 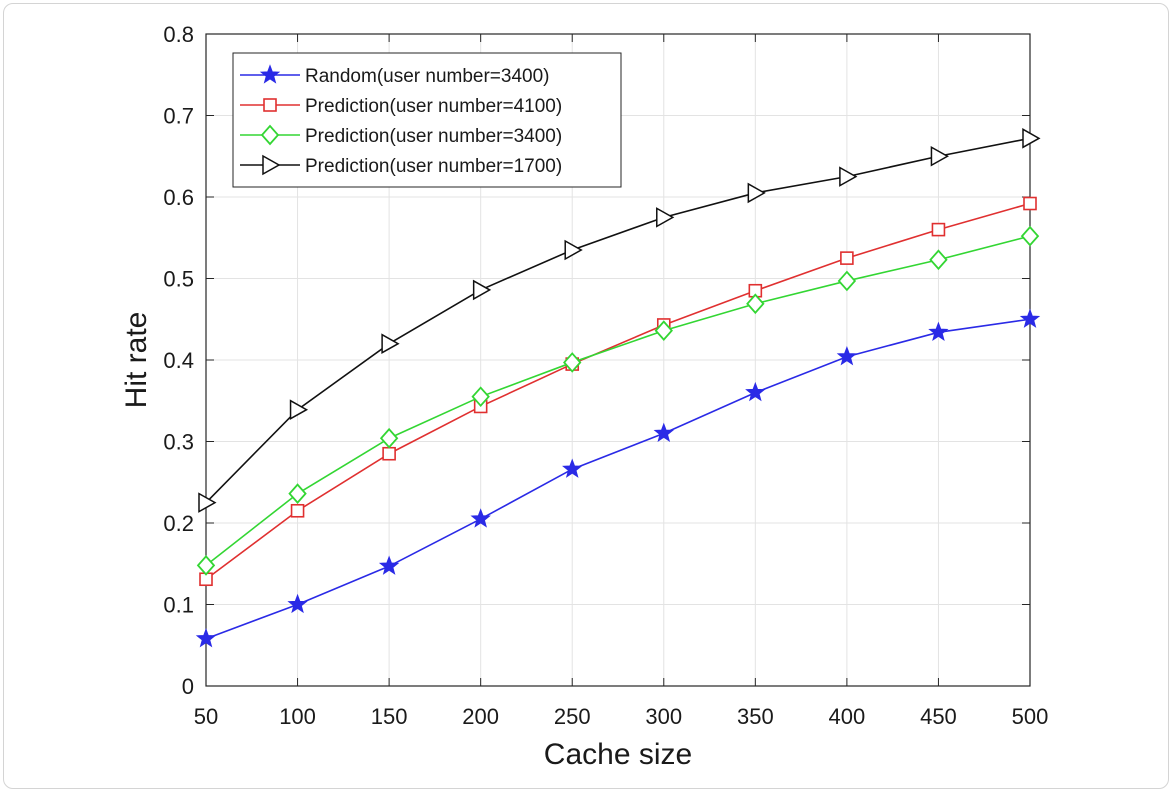 What do you see at coordinates (433, 106) in the screenshot?
I see `legend-label: Prediction(user number=4100)` at bounding box center [433, 106].